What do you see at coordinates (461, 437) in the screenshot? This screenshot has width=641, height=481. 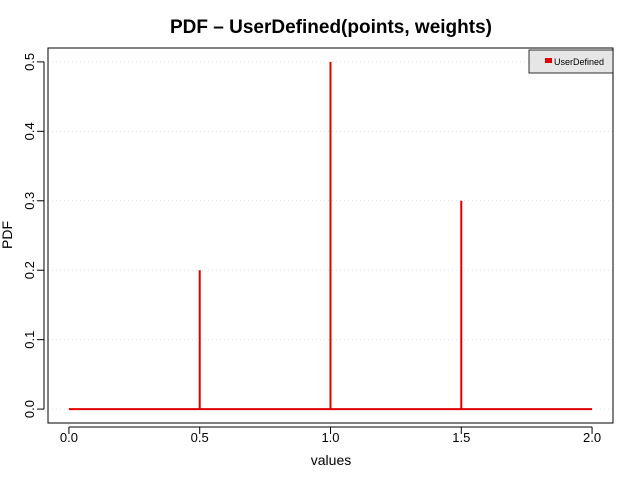 I see `x-tick-label-3: 1.5` at bounding box center [461, 437].